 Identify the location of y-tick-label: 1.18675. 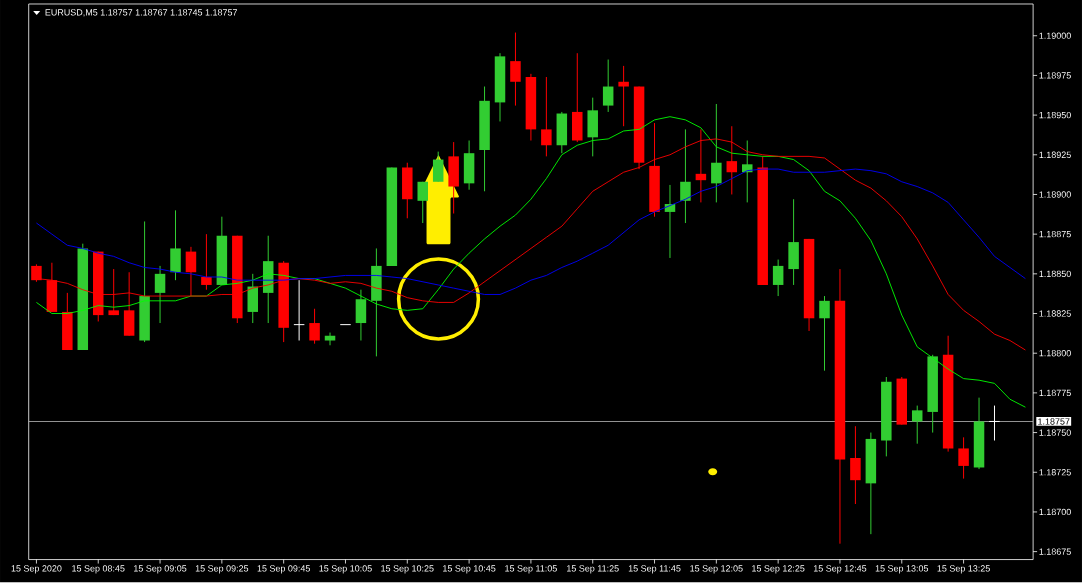
(1055, 552).